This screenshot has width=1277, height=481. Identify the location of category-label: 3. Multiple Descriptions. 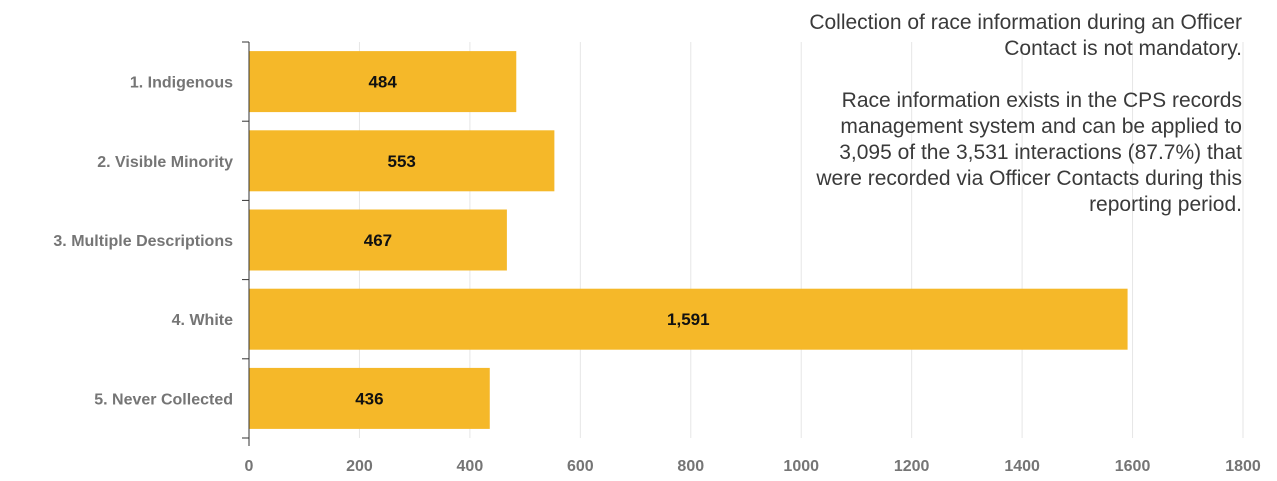
(143, 241).